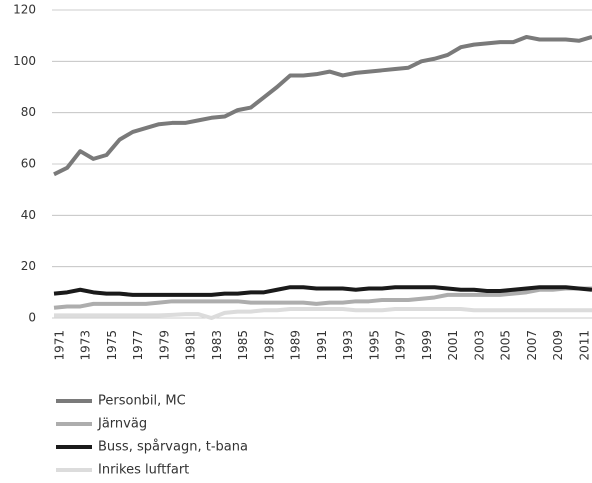 Image resolution: width=592 pixels, height=483 pixels. I want to click on x-tick-label: 1985, so click(243, 345).